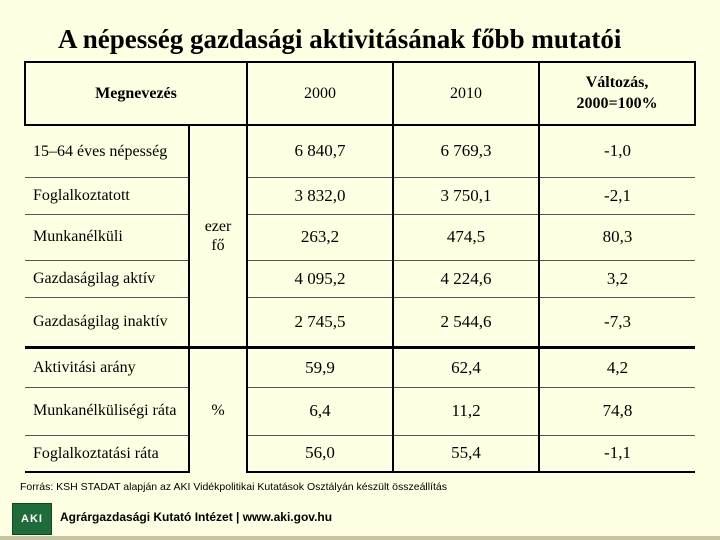 The width and height of the screenshot is (720, 540). I want to click on table-row: Munkanélküli 263,2 474,5 80,3, so click(360, 236).